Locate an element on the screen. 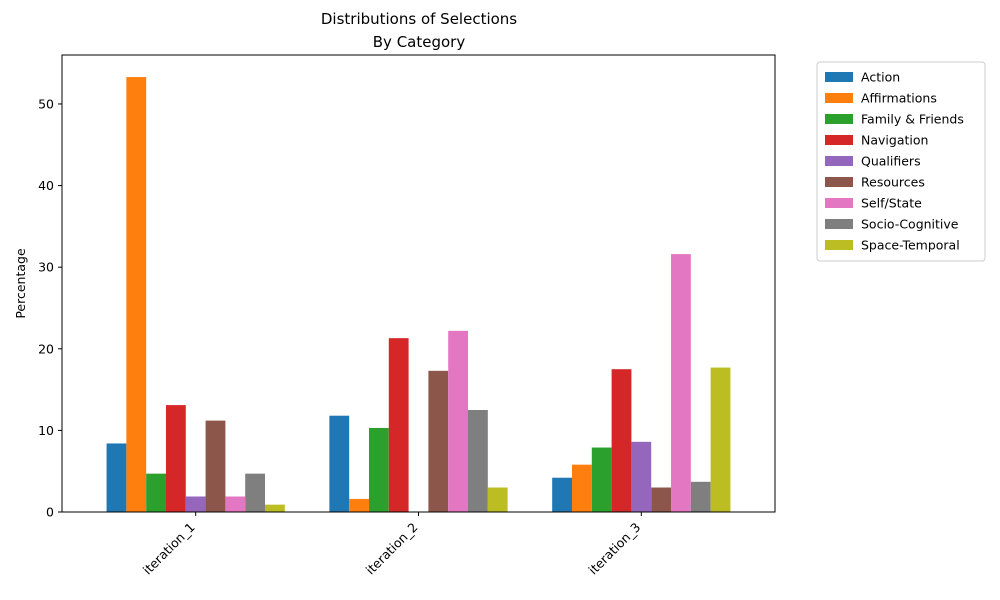 This screenshot has width=1000, height=600. y-tick-label: 40 is located at coordinates (46, 185).